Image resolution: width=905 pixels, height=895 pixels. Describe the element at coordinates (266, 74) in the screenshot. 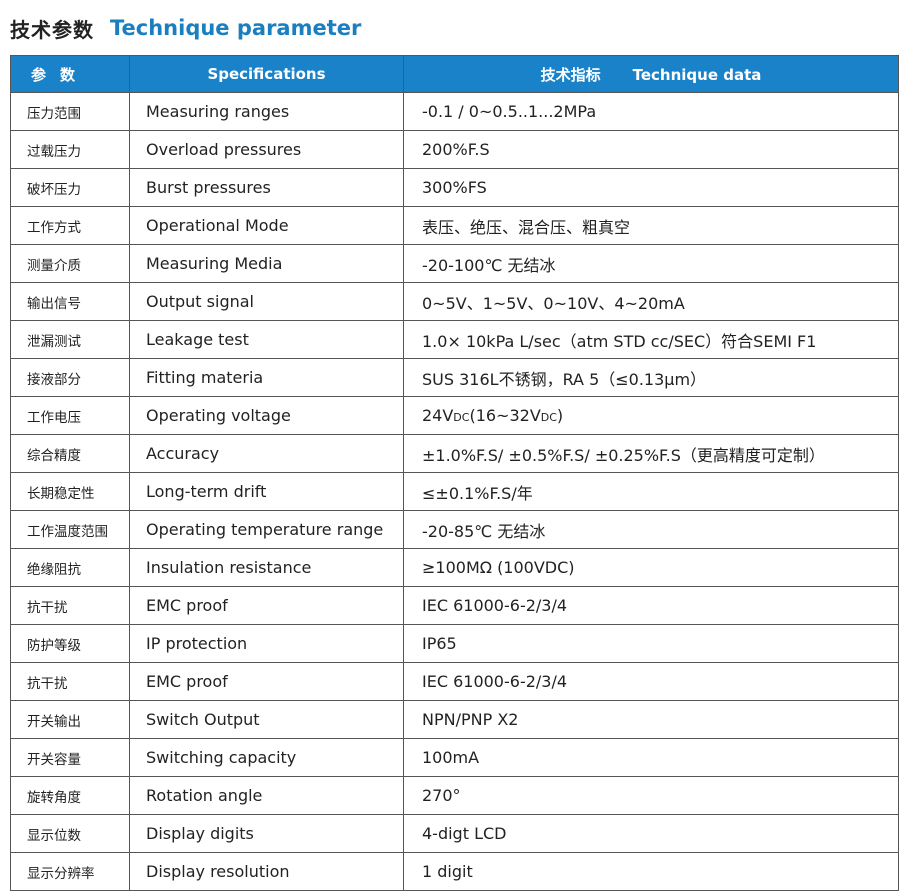

I see `header-specifications: Specifications` at that location.